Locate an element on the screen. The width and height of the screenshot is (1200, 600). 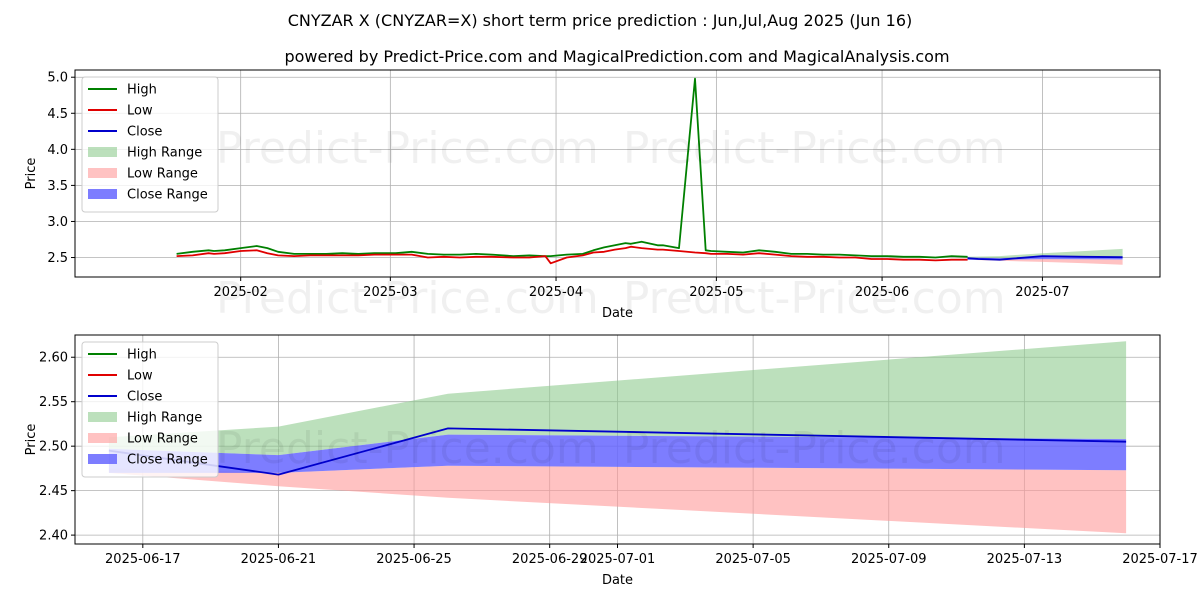
top-low-range-band is located at coordinates (1045, 262).